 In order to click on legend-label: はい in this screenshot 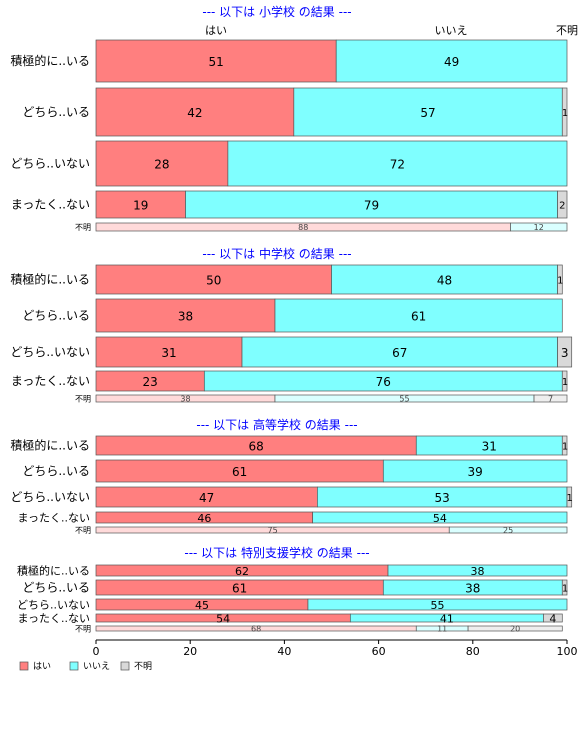, I will do `click(42, 666)`.